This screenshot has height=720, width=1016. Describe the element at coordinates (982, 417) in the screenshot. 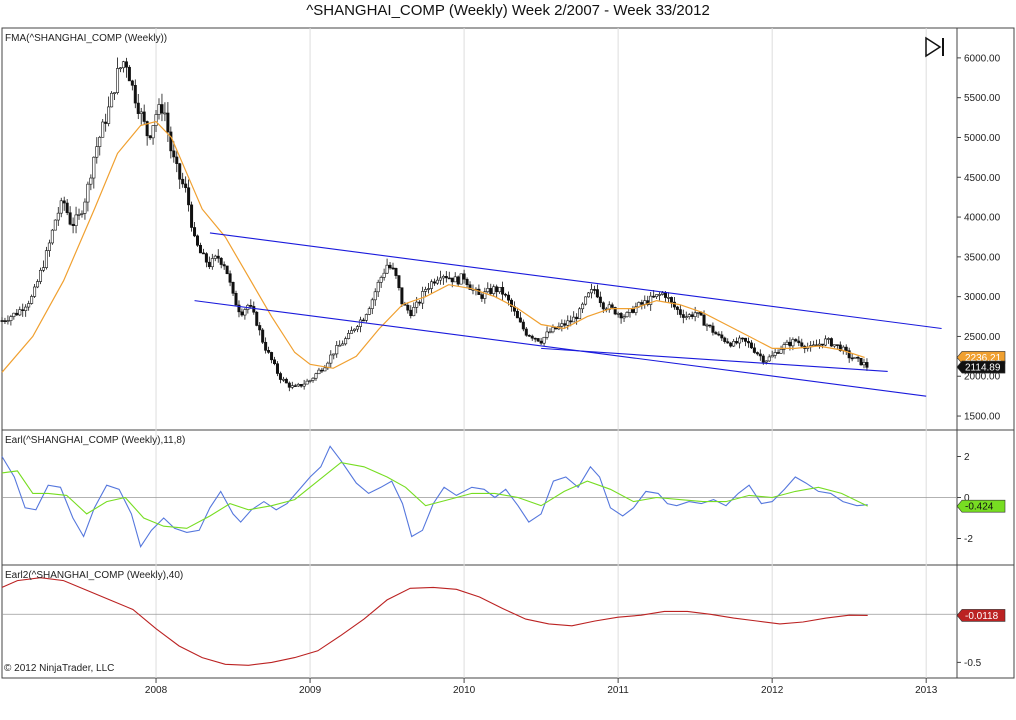

I see `y-tick-label: 1500.00` at that location.